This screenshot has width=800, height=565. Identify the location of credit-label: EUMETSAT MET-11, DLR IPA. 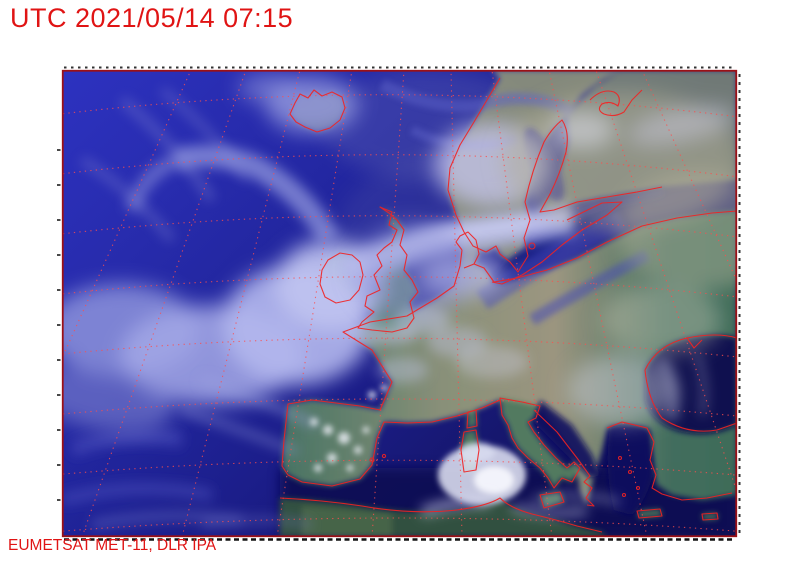
(112, 545).